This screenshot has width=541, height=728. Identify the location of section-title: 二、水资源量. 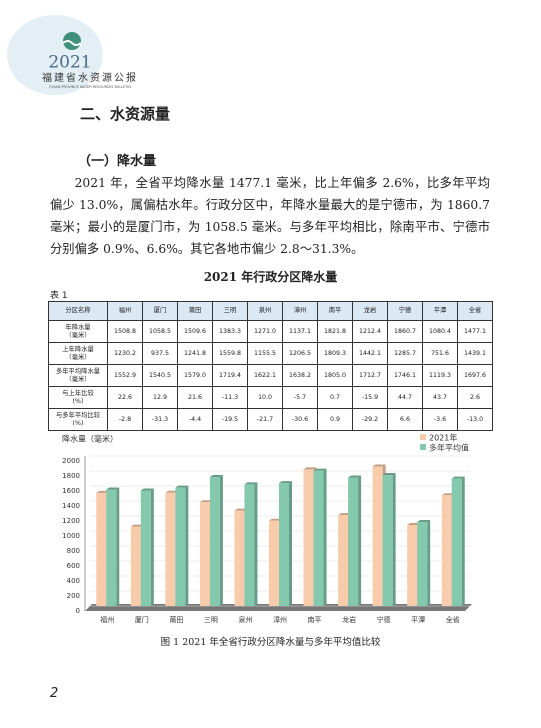
(125, 114).